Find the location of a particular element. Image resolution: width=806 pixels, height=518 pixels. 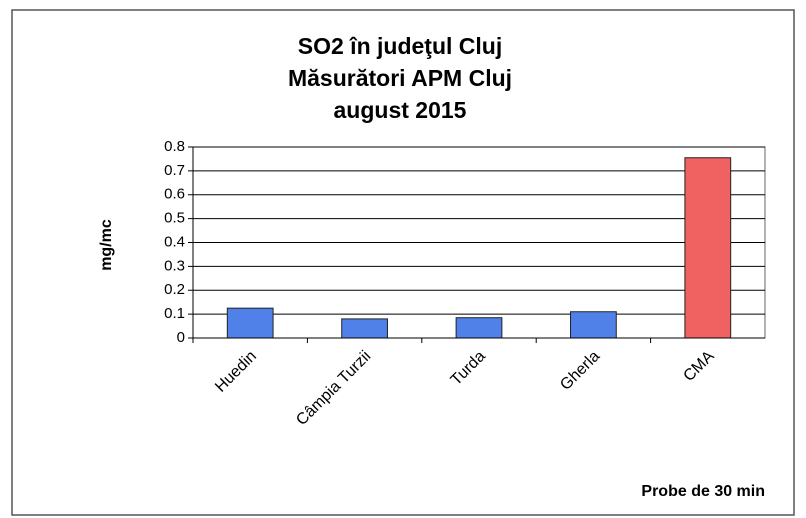

x-axis-title: Probe de 30 min is located at coordinates (703, 491).